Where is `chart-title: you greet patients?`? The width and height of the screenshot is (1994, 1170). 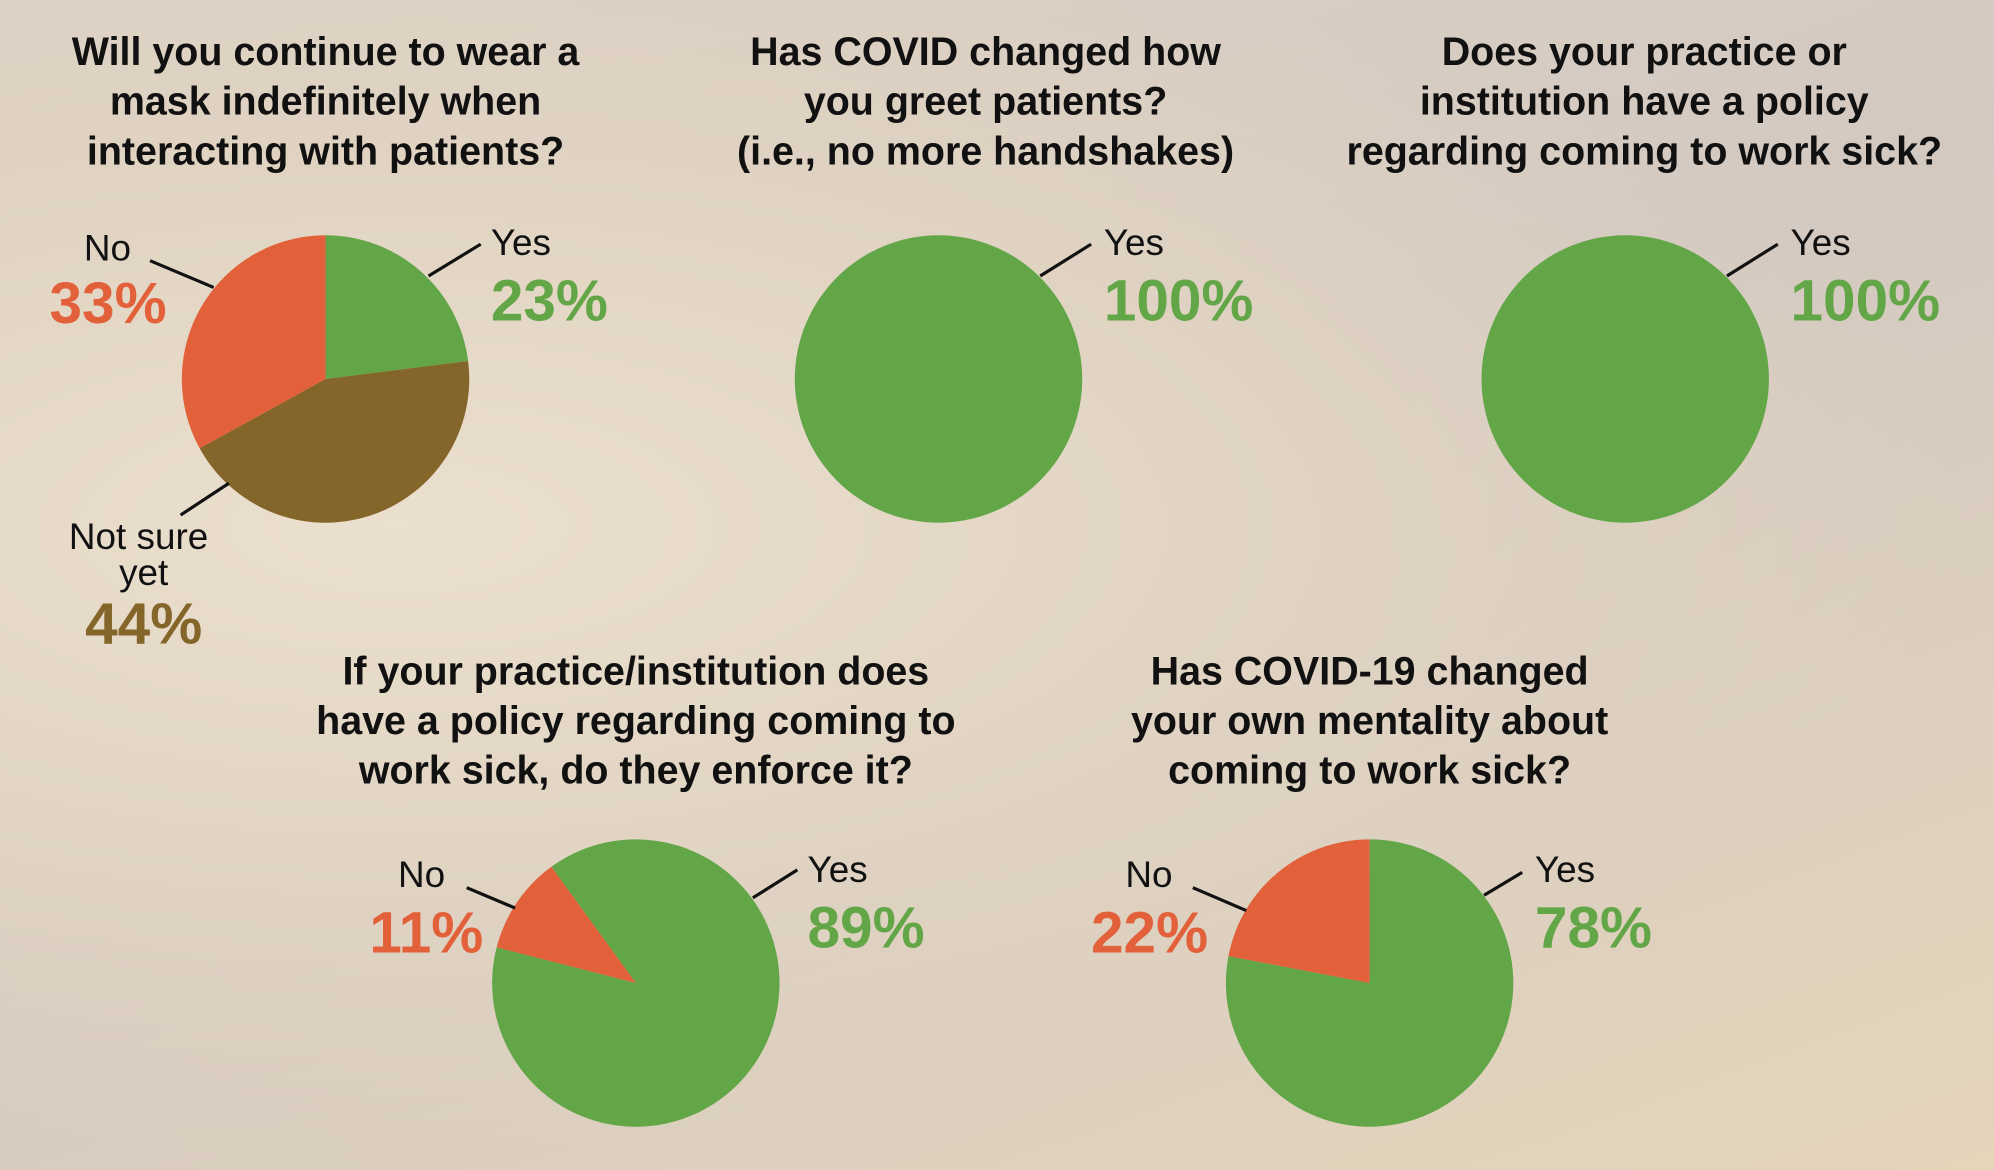
chart-title: you greet patients? is located at coordinates (985, 102).